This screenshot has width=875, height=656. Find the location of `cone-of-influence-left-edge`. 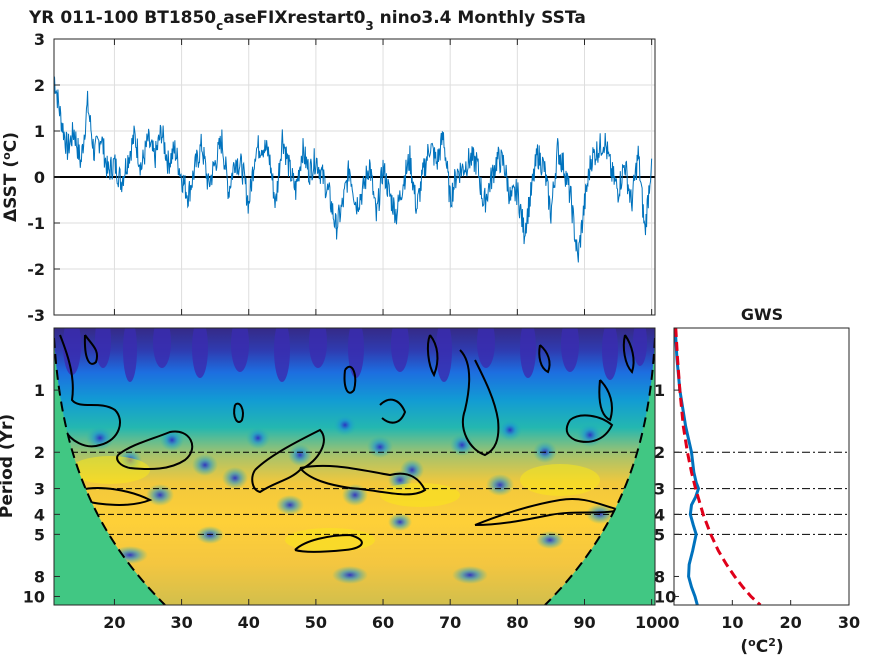

cone-of-influence-left-edge is located at coordinates (110, 471).